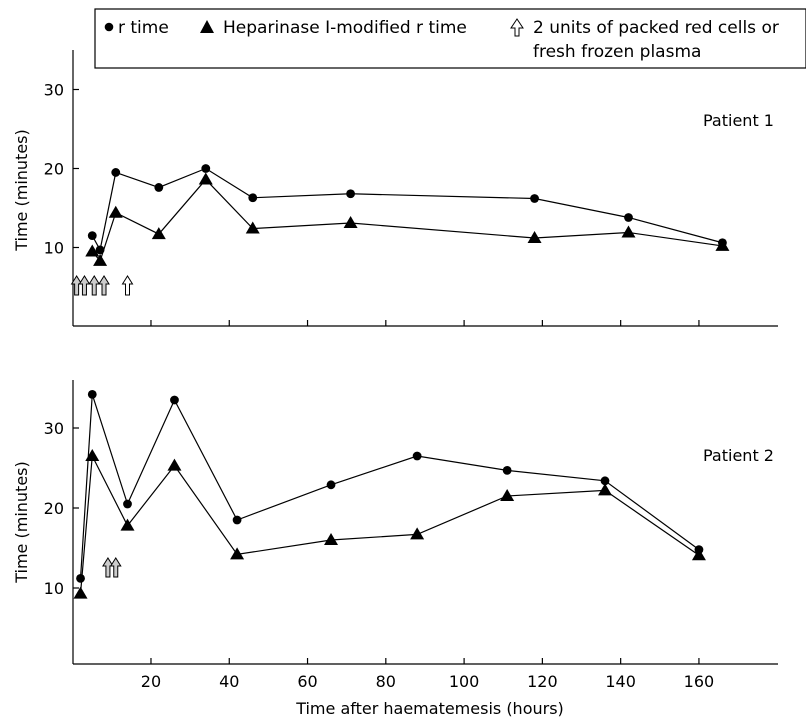  I want to click on x-tick-label-40: 40, so click(229, 681).